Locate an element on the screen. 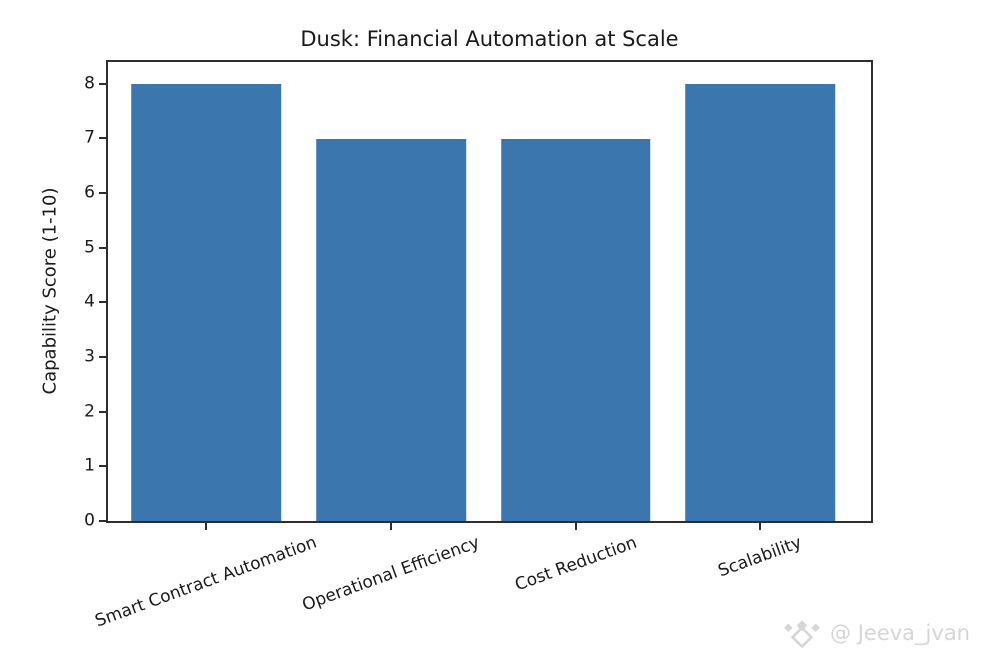  x-tick-label: Cost Reduction is located at coordinates (576, 564).